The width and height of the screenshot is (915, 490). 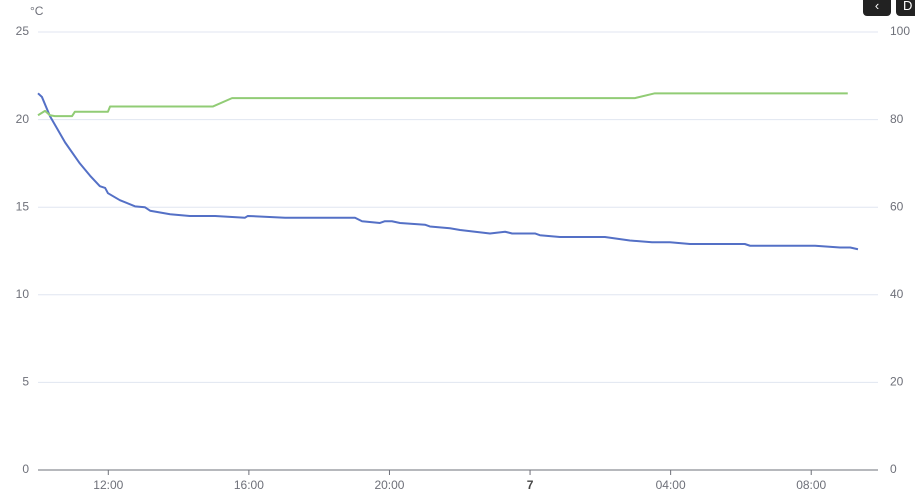 What do you see at coordinates (249, 484) in the screenshot?
I see `x-tick-label: 16:00` at bounding box center [249, 484].